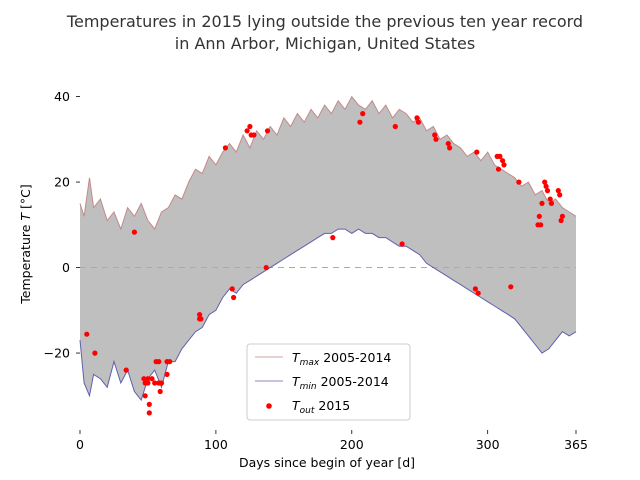  I want to click on y-axis-label-suffix: [°C], so click(25, 198).